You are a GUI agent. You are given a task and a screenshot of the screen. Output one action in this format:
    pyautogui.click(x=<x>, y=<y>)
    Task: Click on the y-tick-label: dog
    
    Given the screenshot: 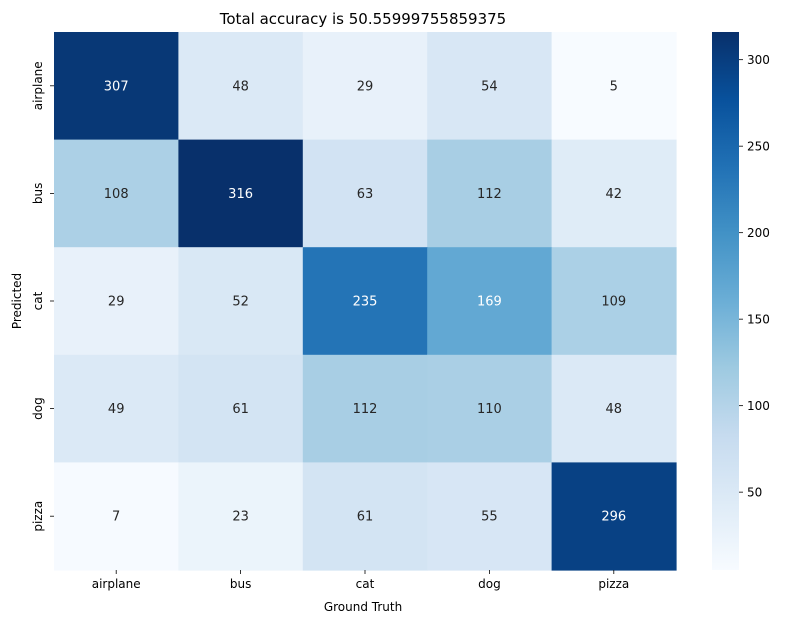 What is the action you would take?
    pyautogui.click(x=38, y=408)
    